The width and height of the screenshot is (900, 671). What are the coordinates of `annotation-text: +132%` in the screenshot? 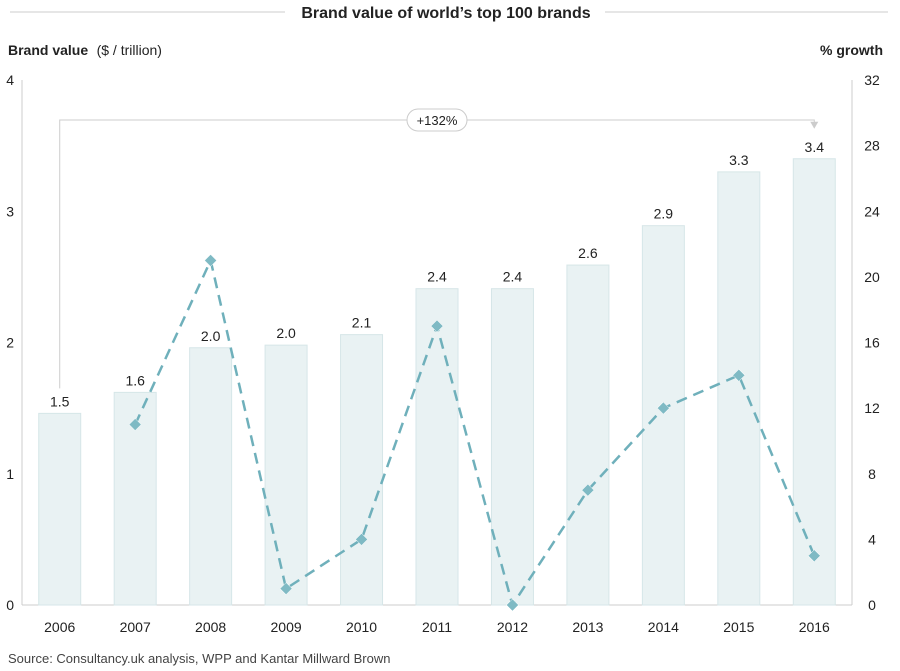 It's located at (437, 120).